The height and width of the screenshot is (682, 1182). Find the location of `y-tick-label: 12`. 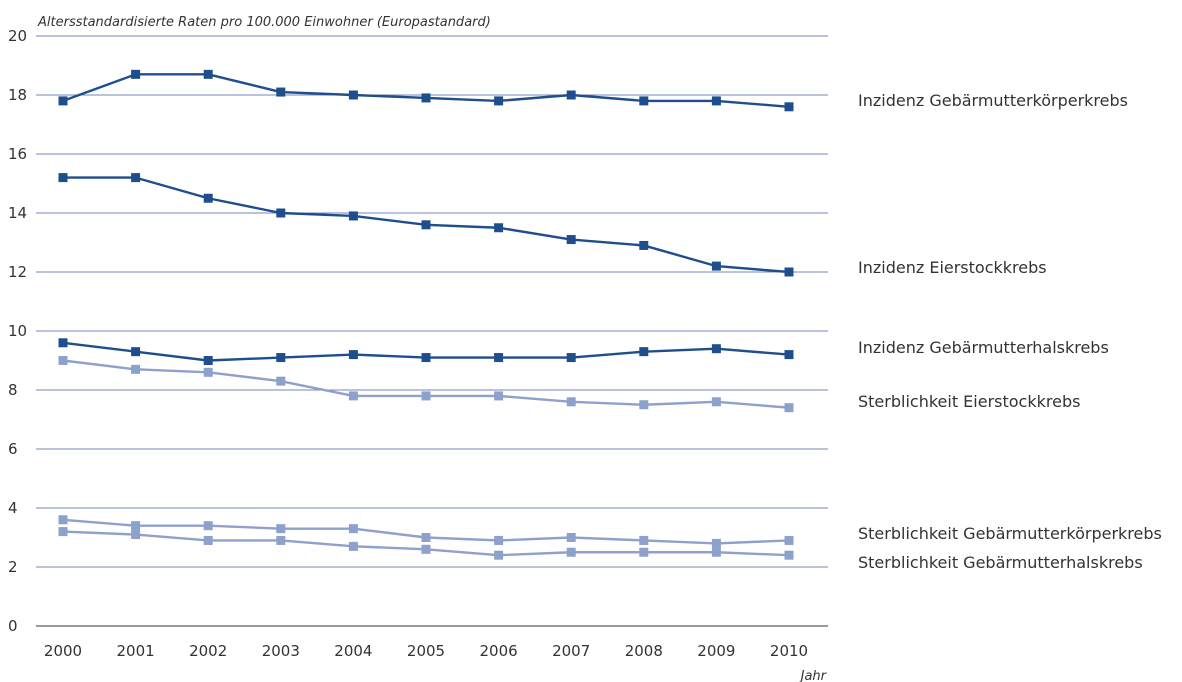

y-tick-label: 12 is located at coordinates (17, 272).